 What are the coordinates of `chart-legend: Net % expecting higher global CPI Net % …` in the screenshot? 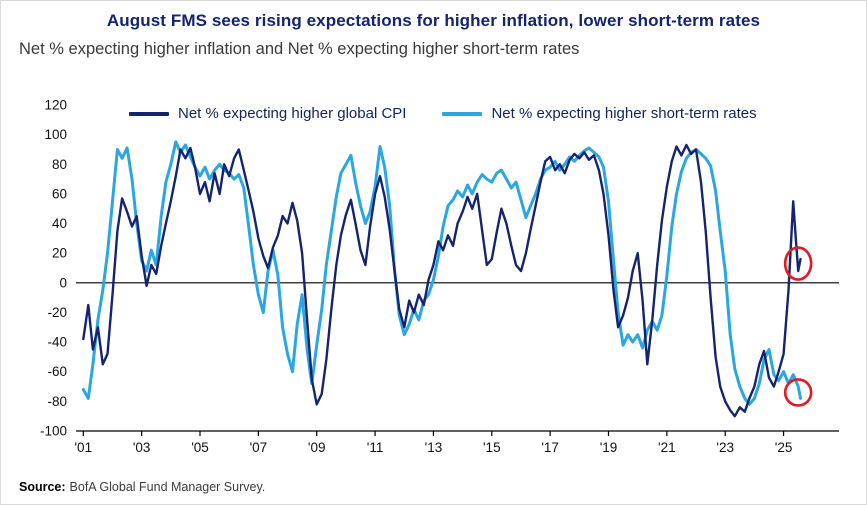 It's located at (443, 113).